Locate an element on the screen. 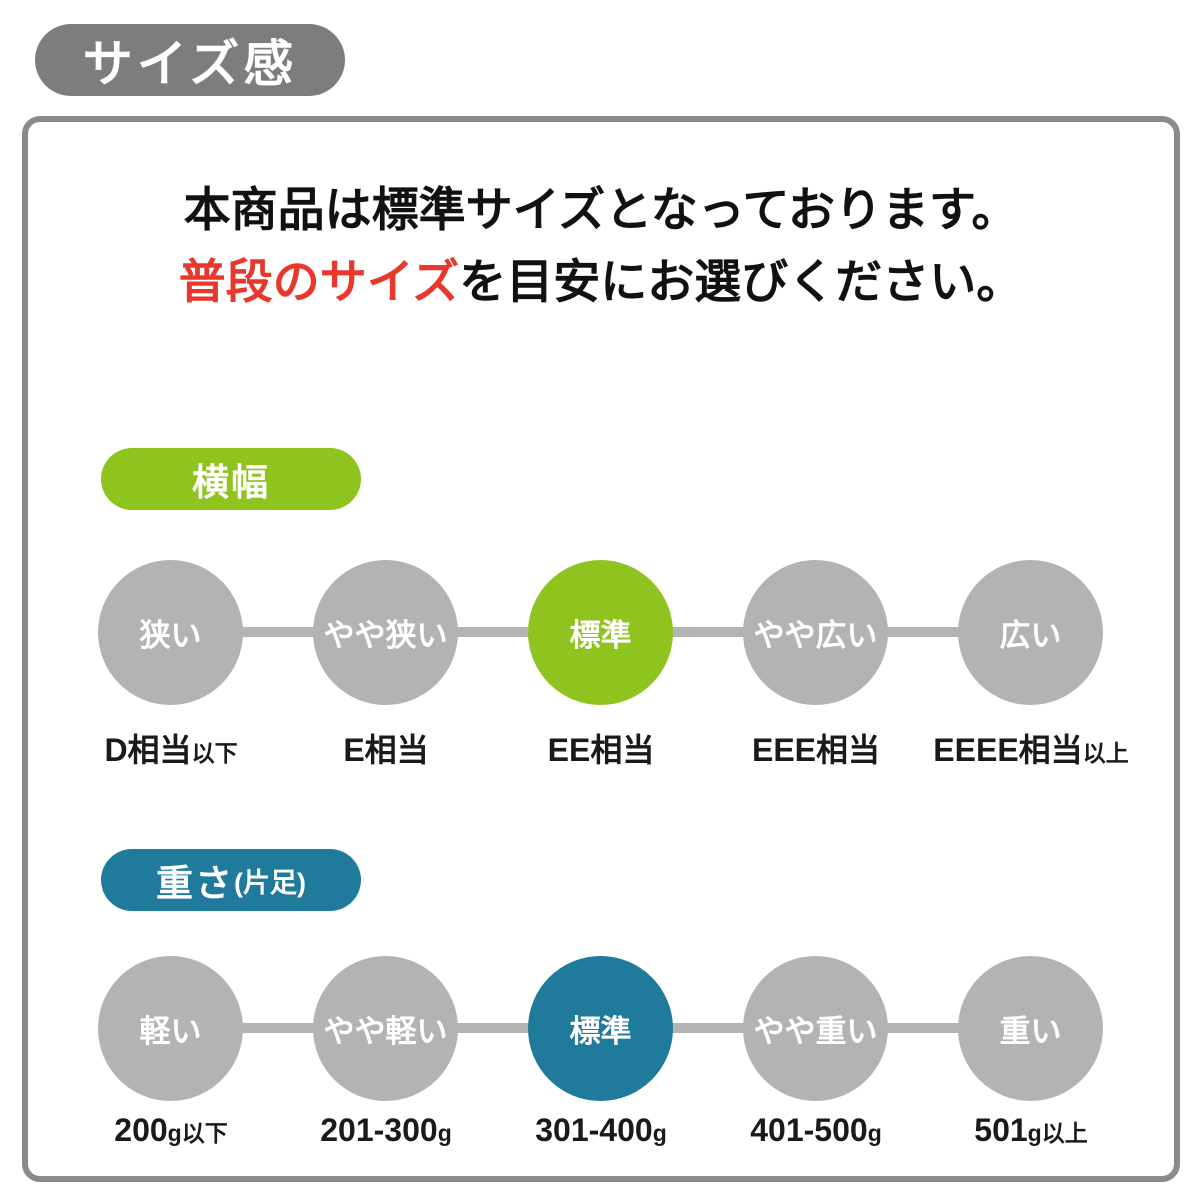 This screenshot has height=1200, width=1200. width-label-2: EE相当 is located at coordinates (601, 748).